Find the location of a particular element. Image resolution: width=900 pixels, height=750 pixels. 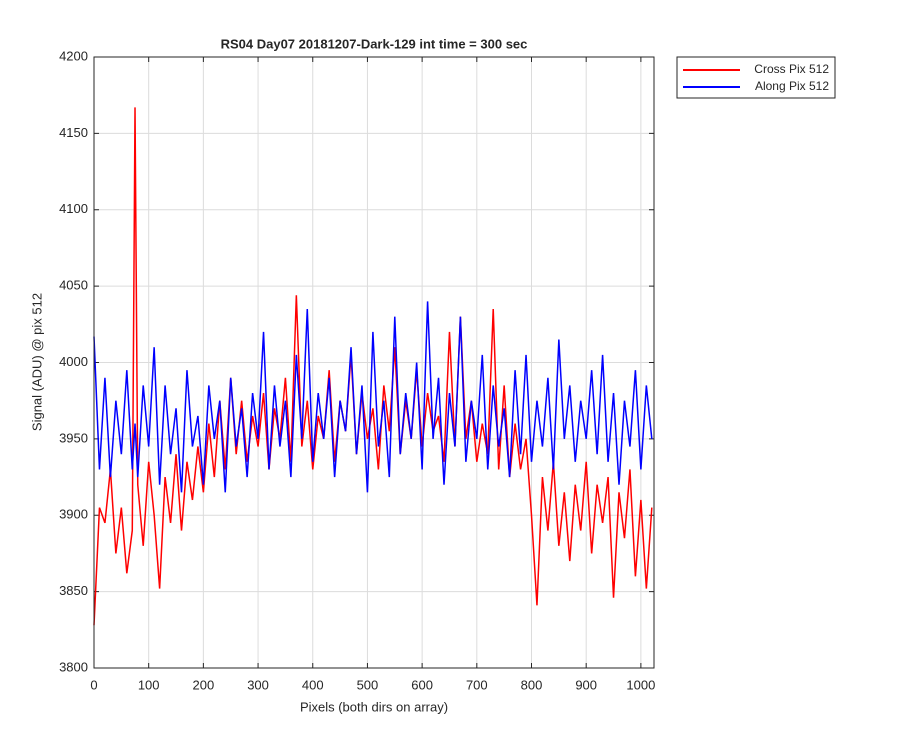

y-axis-label: Signal (ADU) @ pix 512 is located at coordinates (36, 362).